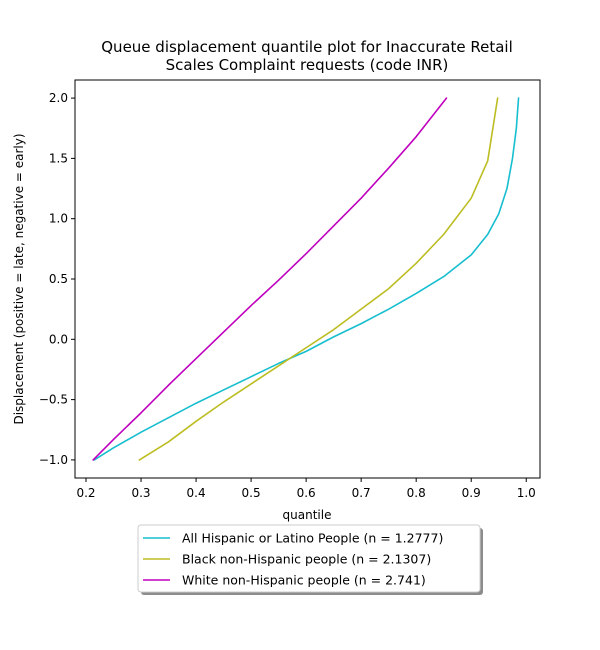  What do you see at coordinates (416, 493) in the screenshot?
I see `x-tick-label: 0.8` at bounding box center [416, 493].